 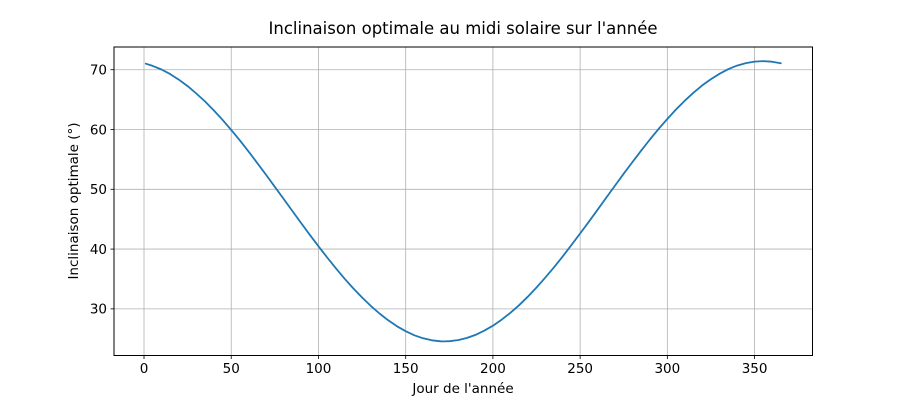 I want to click on x-tick-label: 50, so click(x=231, y=369).